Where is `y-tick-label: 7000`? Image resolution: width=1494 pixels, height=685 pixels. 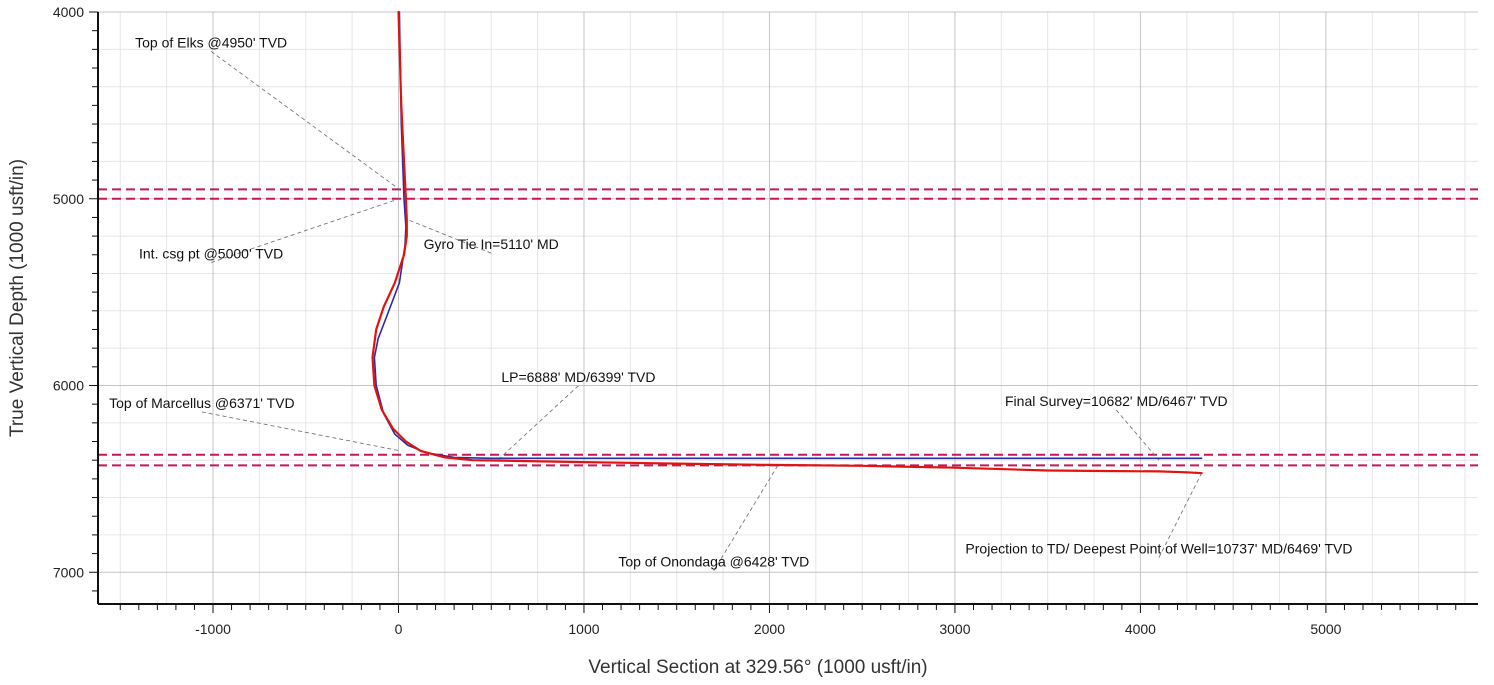 y-tick-label: 7000 is located at coordinates (68, 572).